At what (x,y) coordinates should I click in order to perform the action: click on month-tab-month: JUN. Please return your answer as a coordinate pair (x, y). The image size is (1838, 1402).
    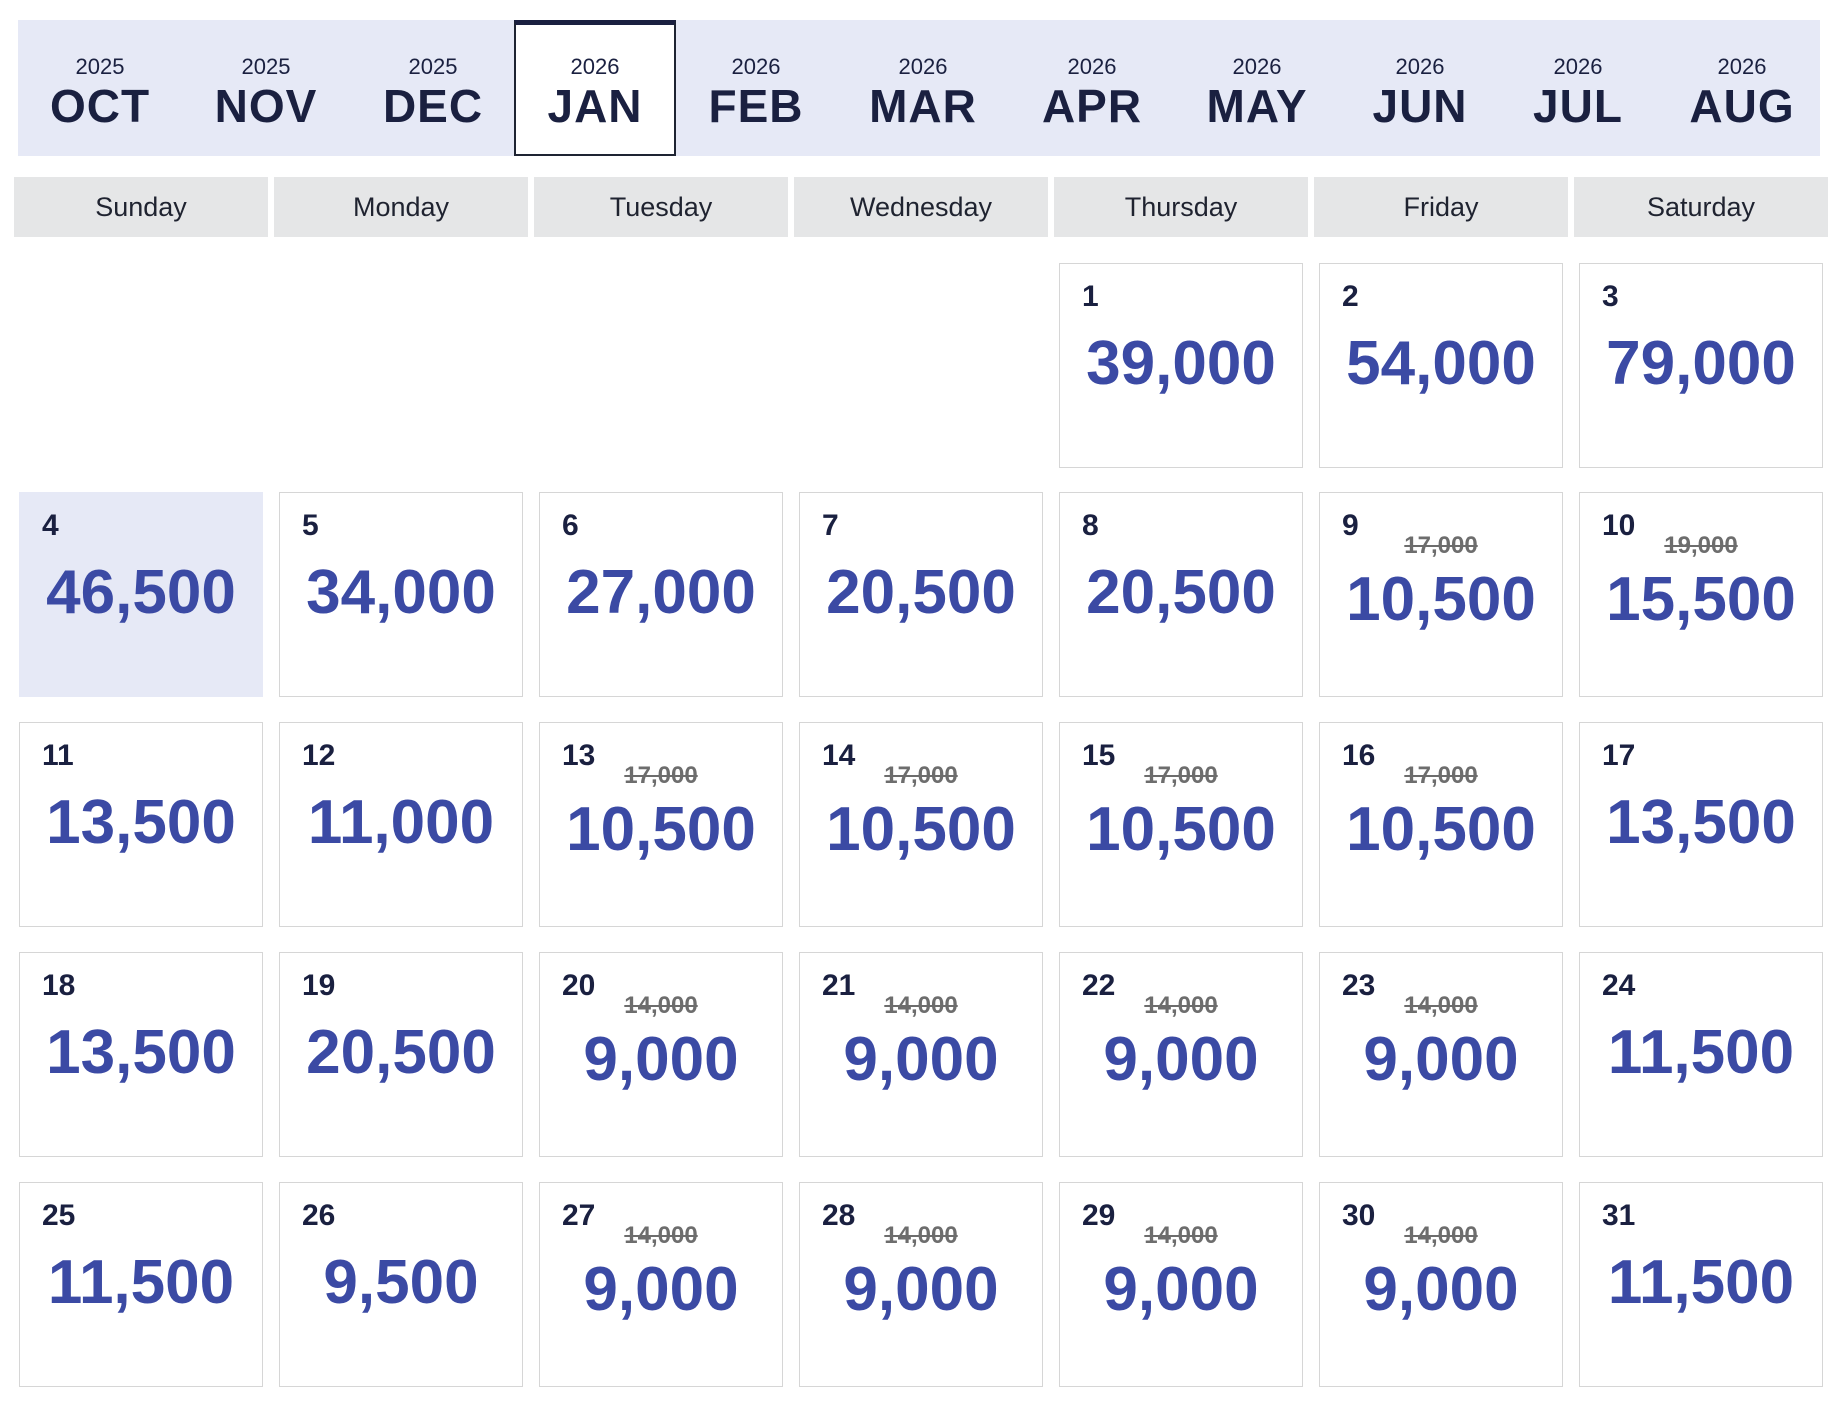
    Looking at the image, I should click on (1420, 106).